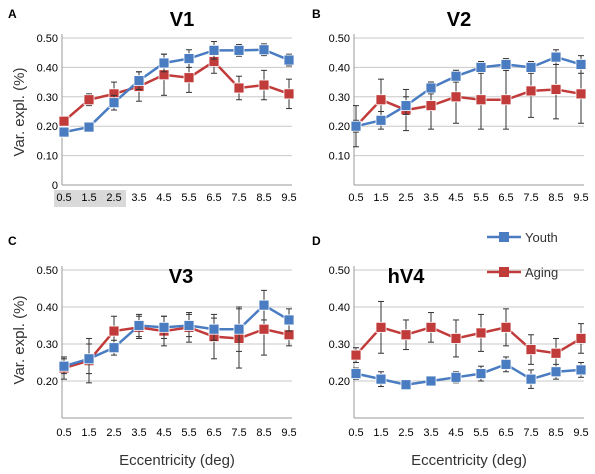  What do you see at coordinates (181, 277) in the screenshot?
I see `panel-title: V3` at bounding box center [181, 277].